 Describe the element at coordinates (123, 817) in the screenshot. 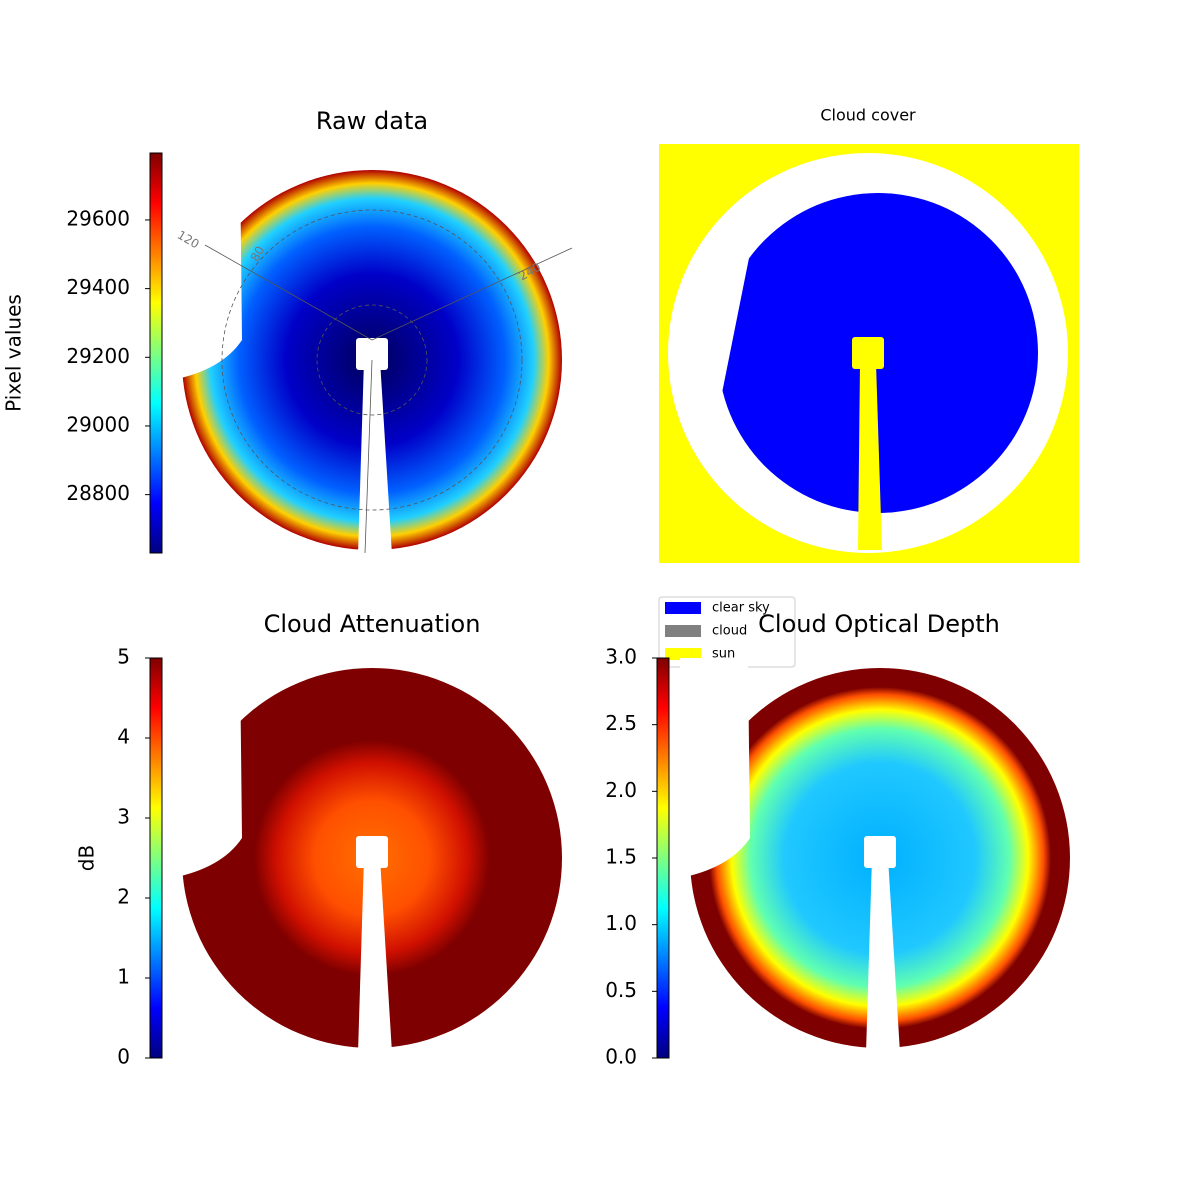

I see `colorbar-tick-label: 3` at that location.